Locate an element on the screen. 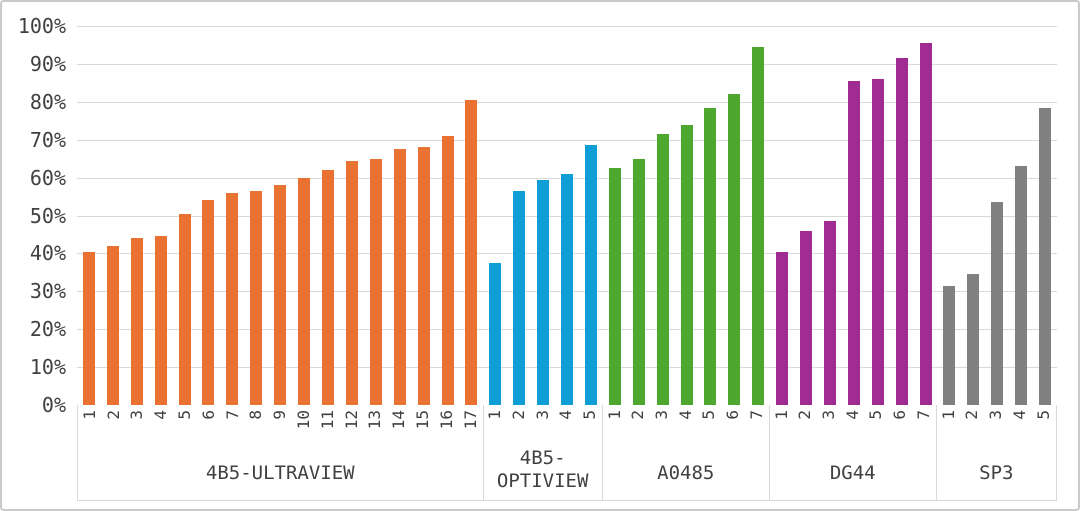  category-tick-text: 15 is located at coordinates (423, 420).